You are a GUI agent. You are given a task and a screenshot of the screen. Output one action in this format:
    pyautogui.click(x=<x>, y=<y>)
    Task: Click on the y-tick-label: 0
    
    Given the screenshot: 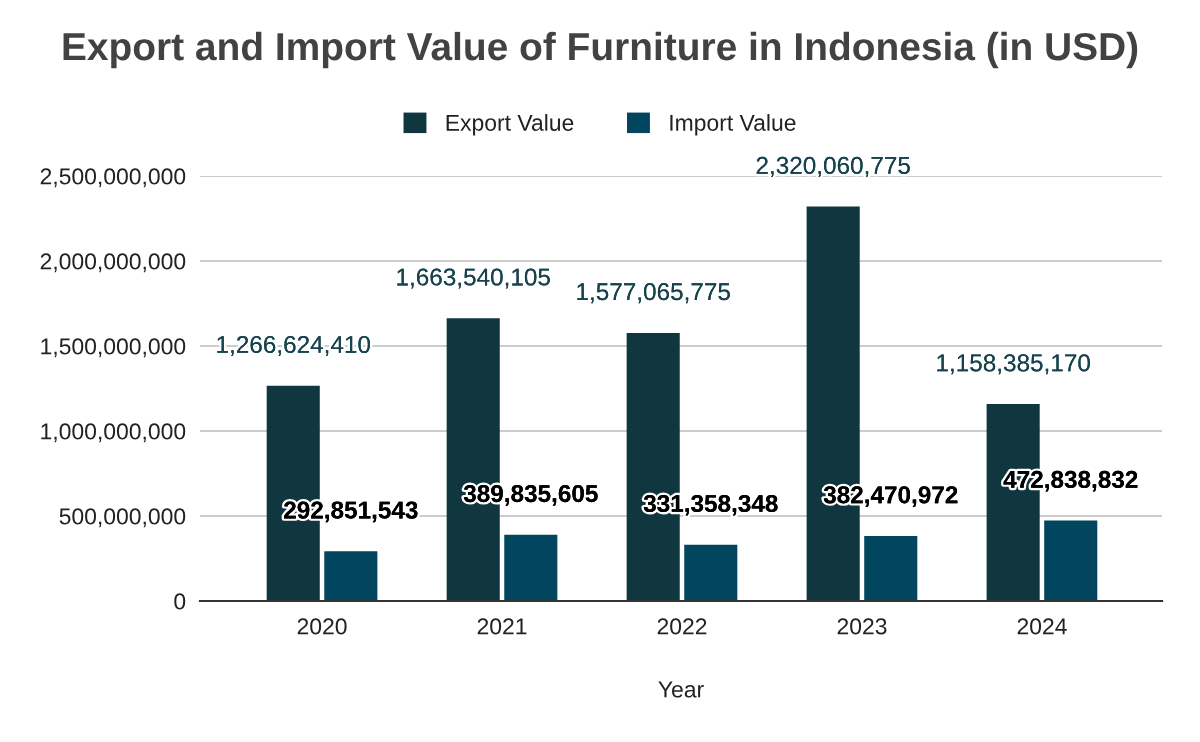 What is the action you would take?
    pyautogui.click(x=180, y=601)
    